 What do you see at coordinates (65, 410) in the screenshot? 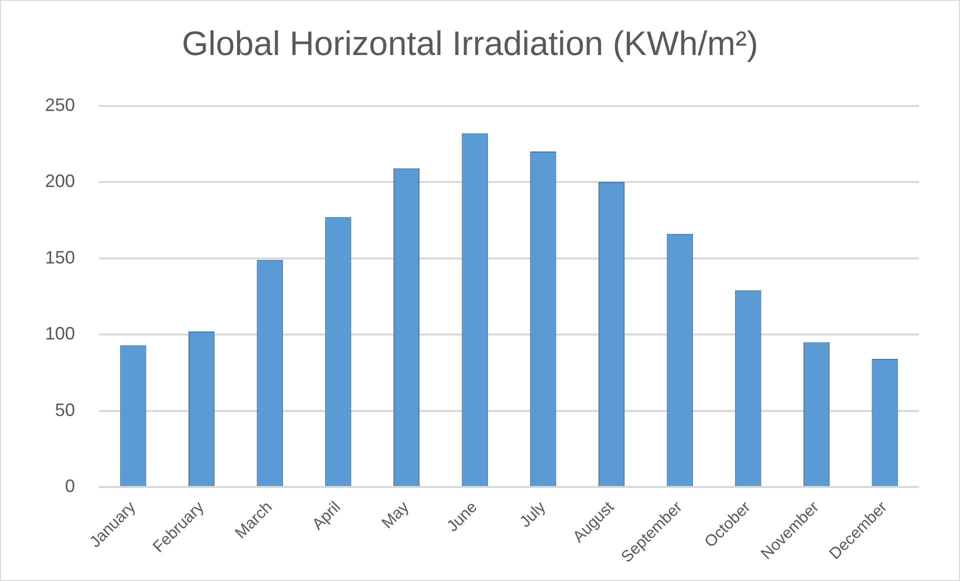
I see `y-tick-label: 50` at bounding box center [65, 410].